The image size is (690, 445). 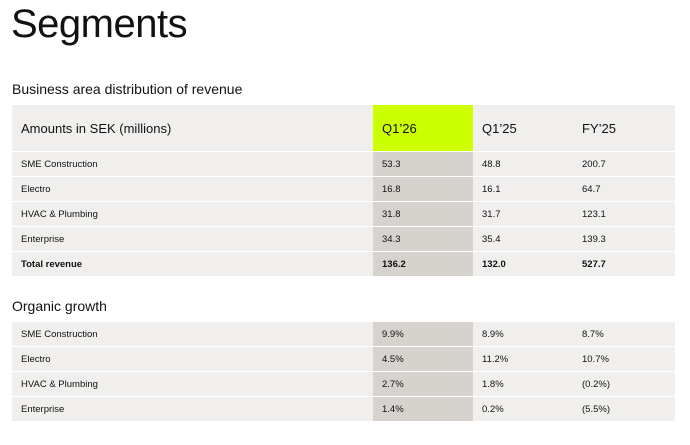 I want to click on cell-value: (0.2%), so click(x=624, y=384).